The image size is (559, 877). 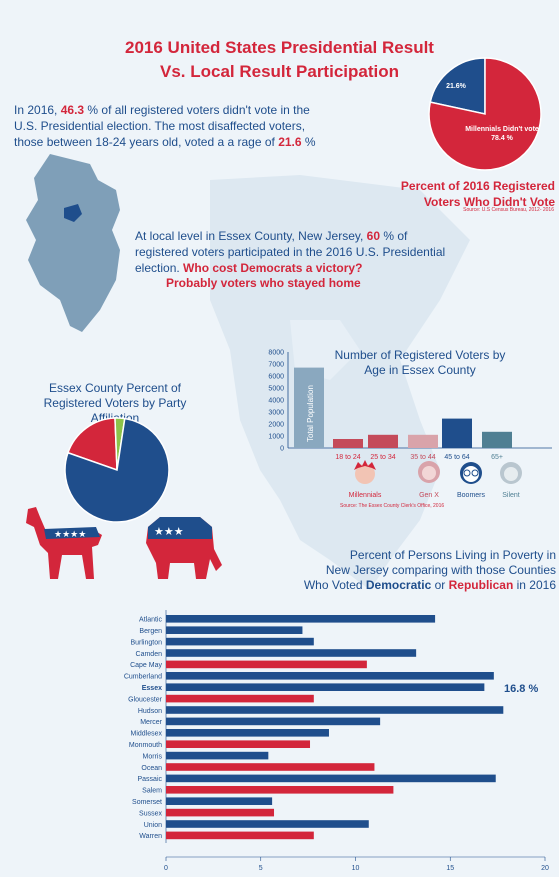 What do you see at coordinates (150, 711) in the screenshot?
I see `poverty-category-label: Hudson` at bounding box center [150, 711].